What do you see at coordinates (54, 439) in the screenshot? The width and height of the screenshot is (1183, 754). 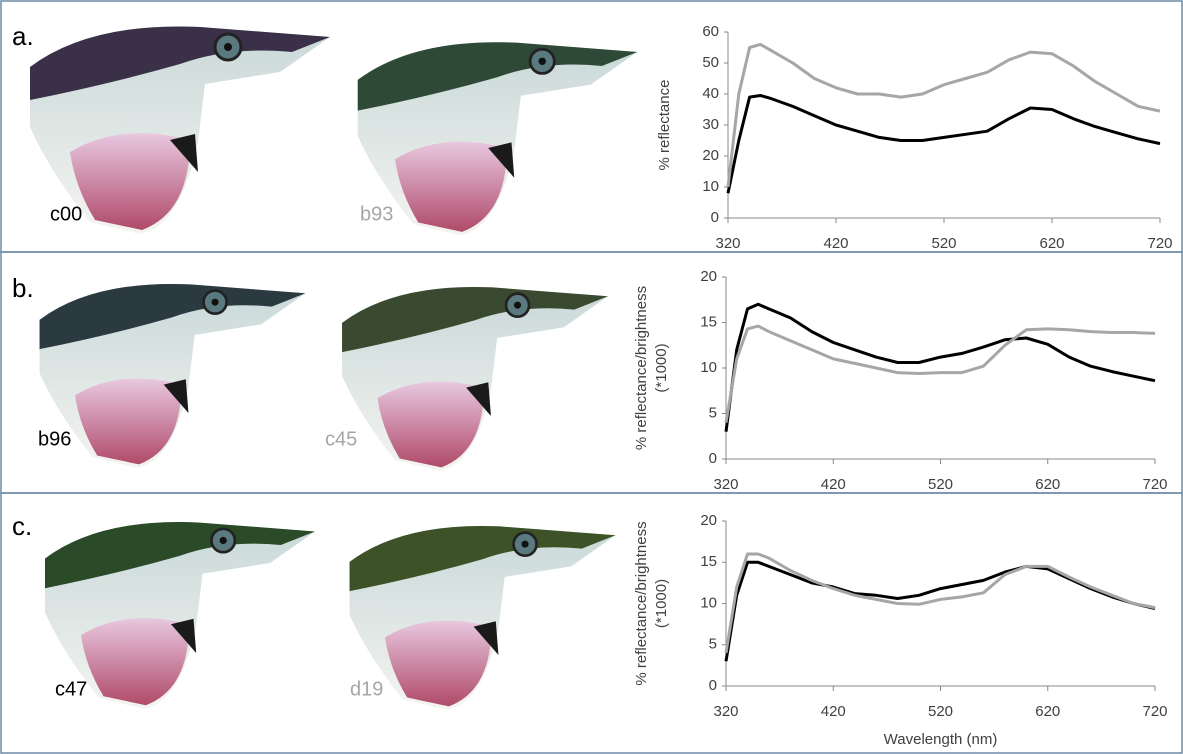 I see `specimen-label: b96` at bounding box center [54, 439].